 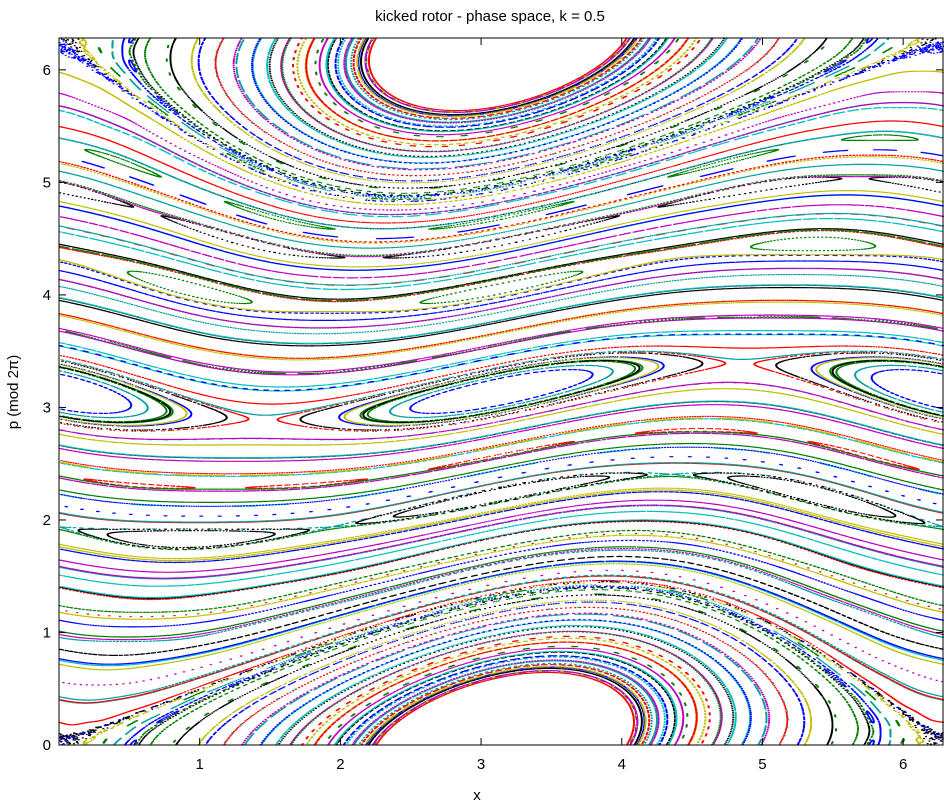 I want to click on y-tick-label: 1, so click(x=47, y=632).